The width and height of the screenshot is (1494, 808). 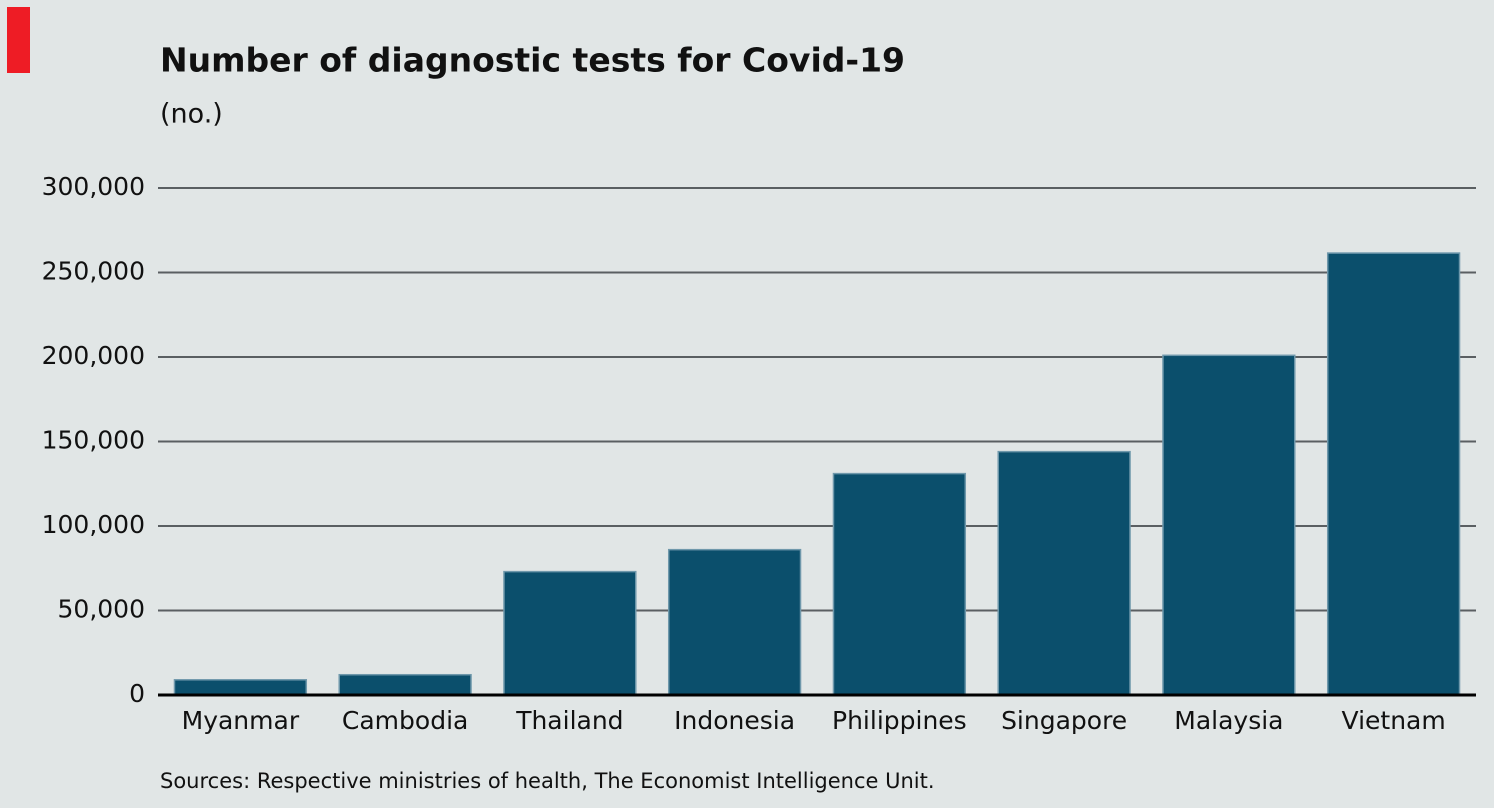 What do you see at coordinates (1228, 720) in the screenshot?
I see `x-tick-label: Malaysia` at bounding box center [1228, 720].